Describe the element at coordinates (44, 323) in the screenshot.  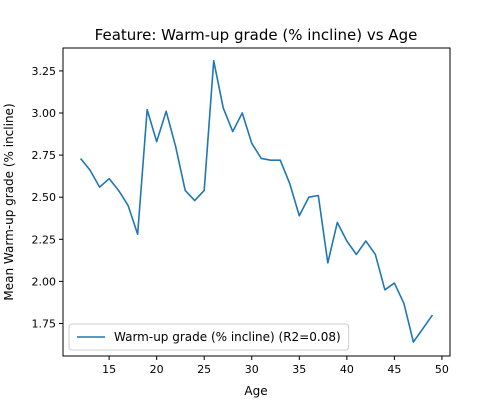
I see `y-tick-label: 1.75` at that location.